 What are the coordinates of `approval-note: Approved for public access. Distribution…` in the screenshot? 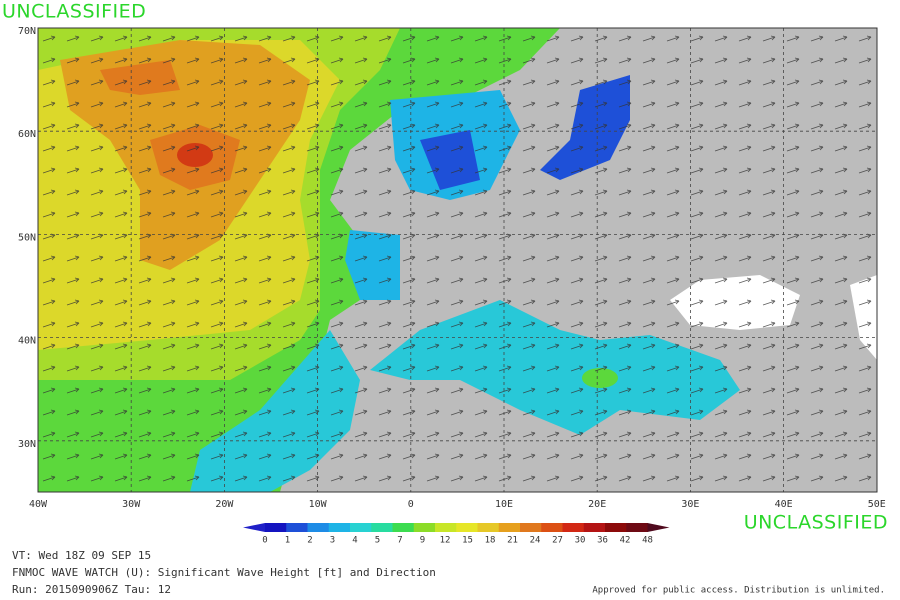 It's located at (738, 591).